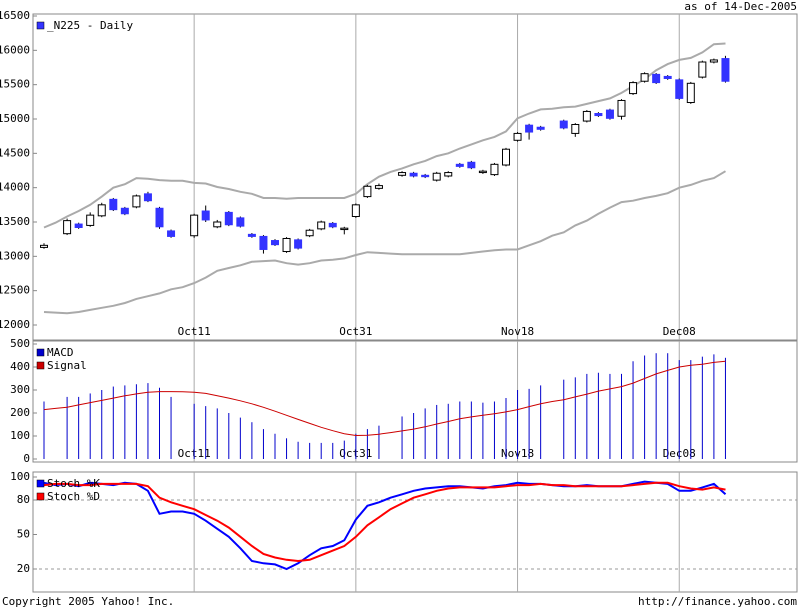 The width and height of the screenshot is (800, 608). What do you see at coordinates (15, 221) in the screenshot?
I see `y-tick-label: 13500` at bounding box center [15, 221].